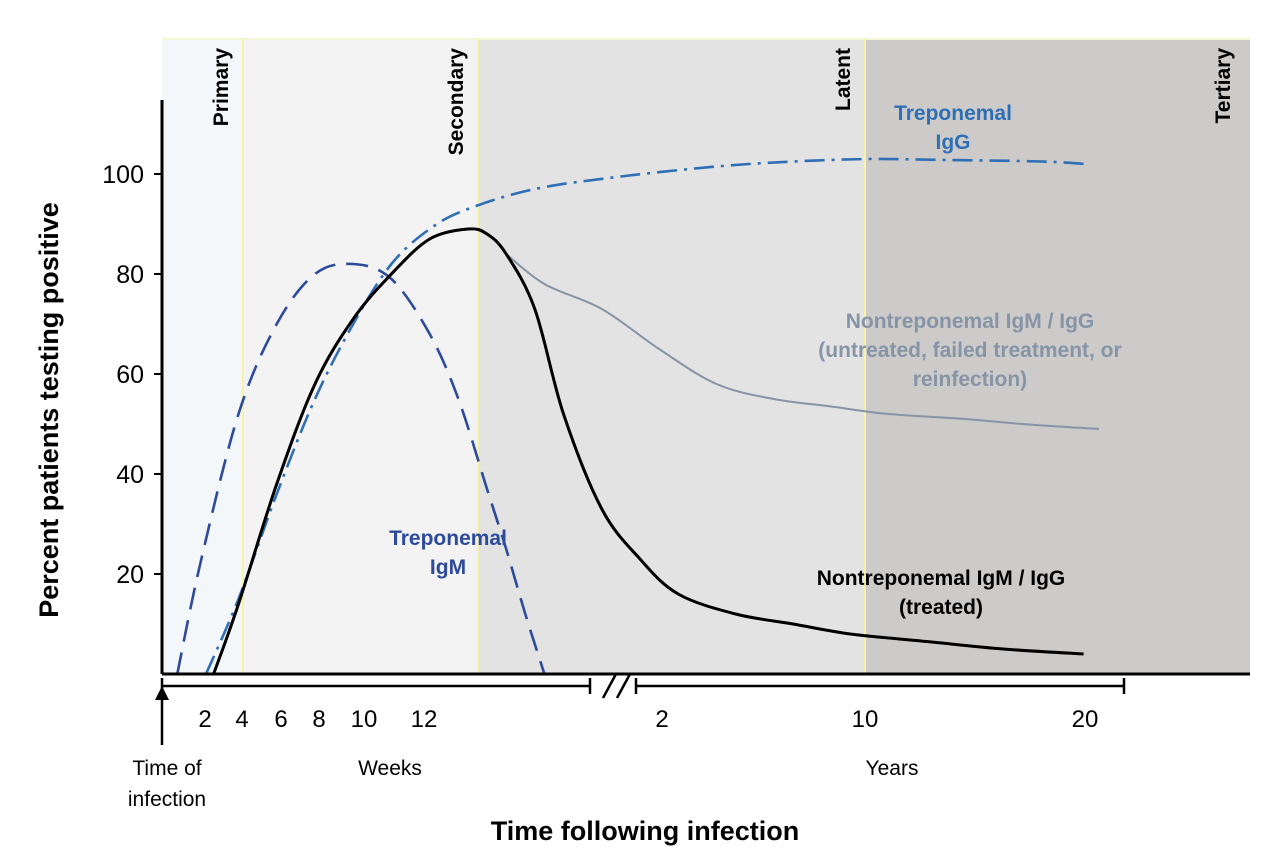  What do you see at coordinates (843, 79) in the screenshot?
I see `stage-label-latent: Latent` at bounding box center [843, 79].